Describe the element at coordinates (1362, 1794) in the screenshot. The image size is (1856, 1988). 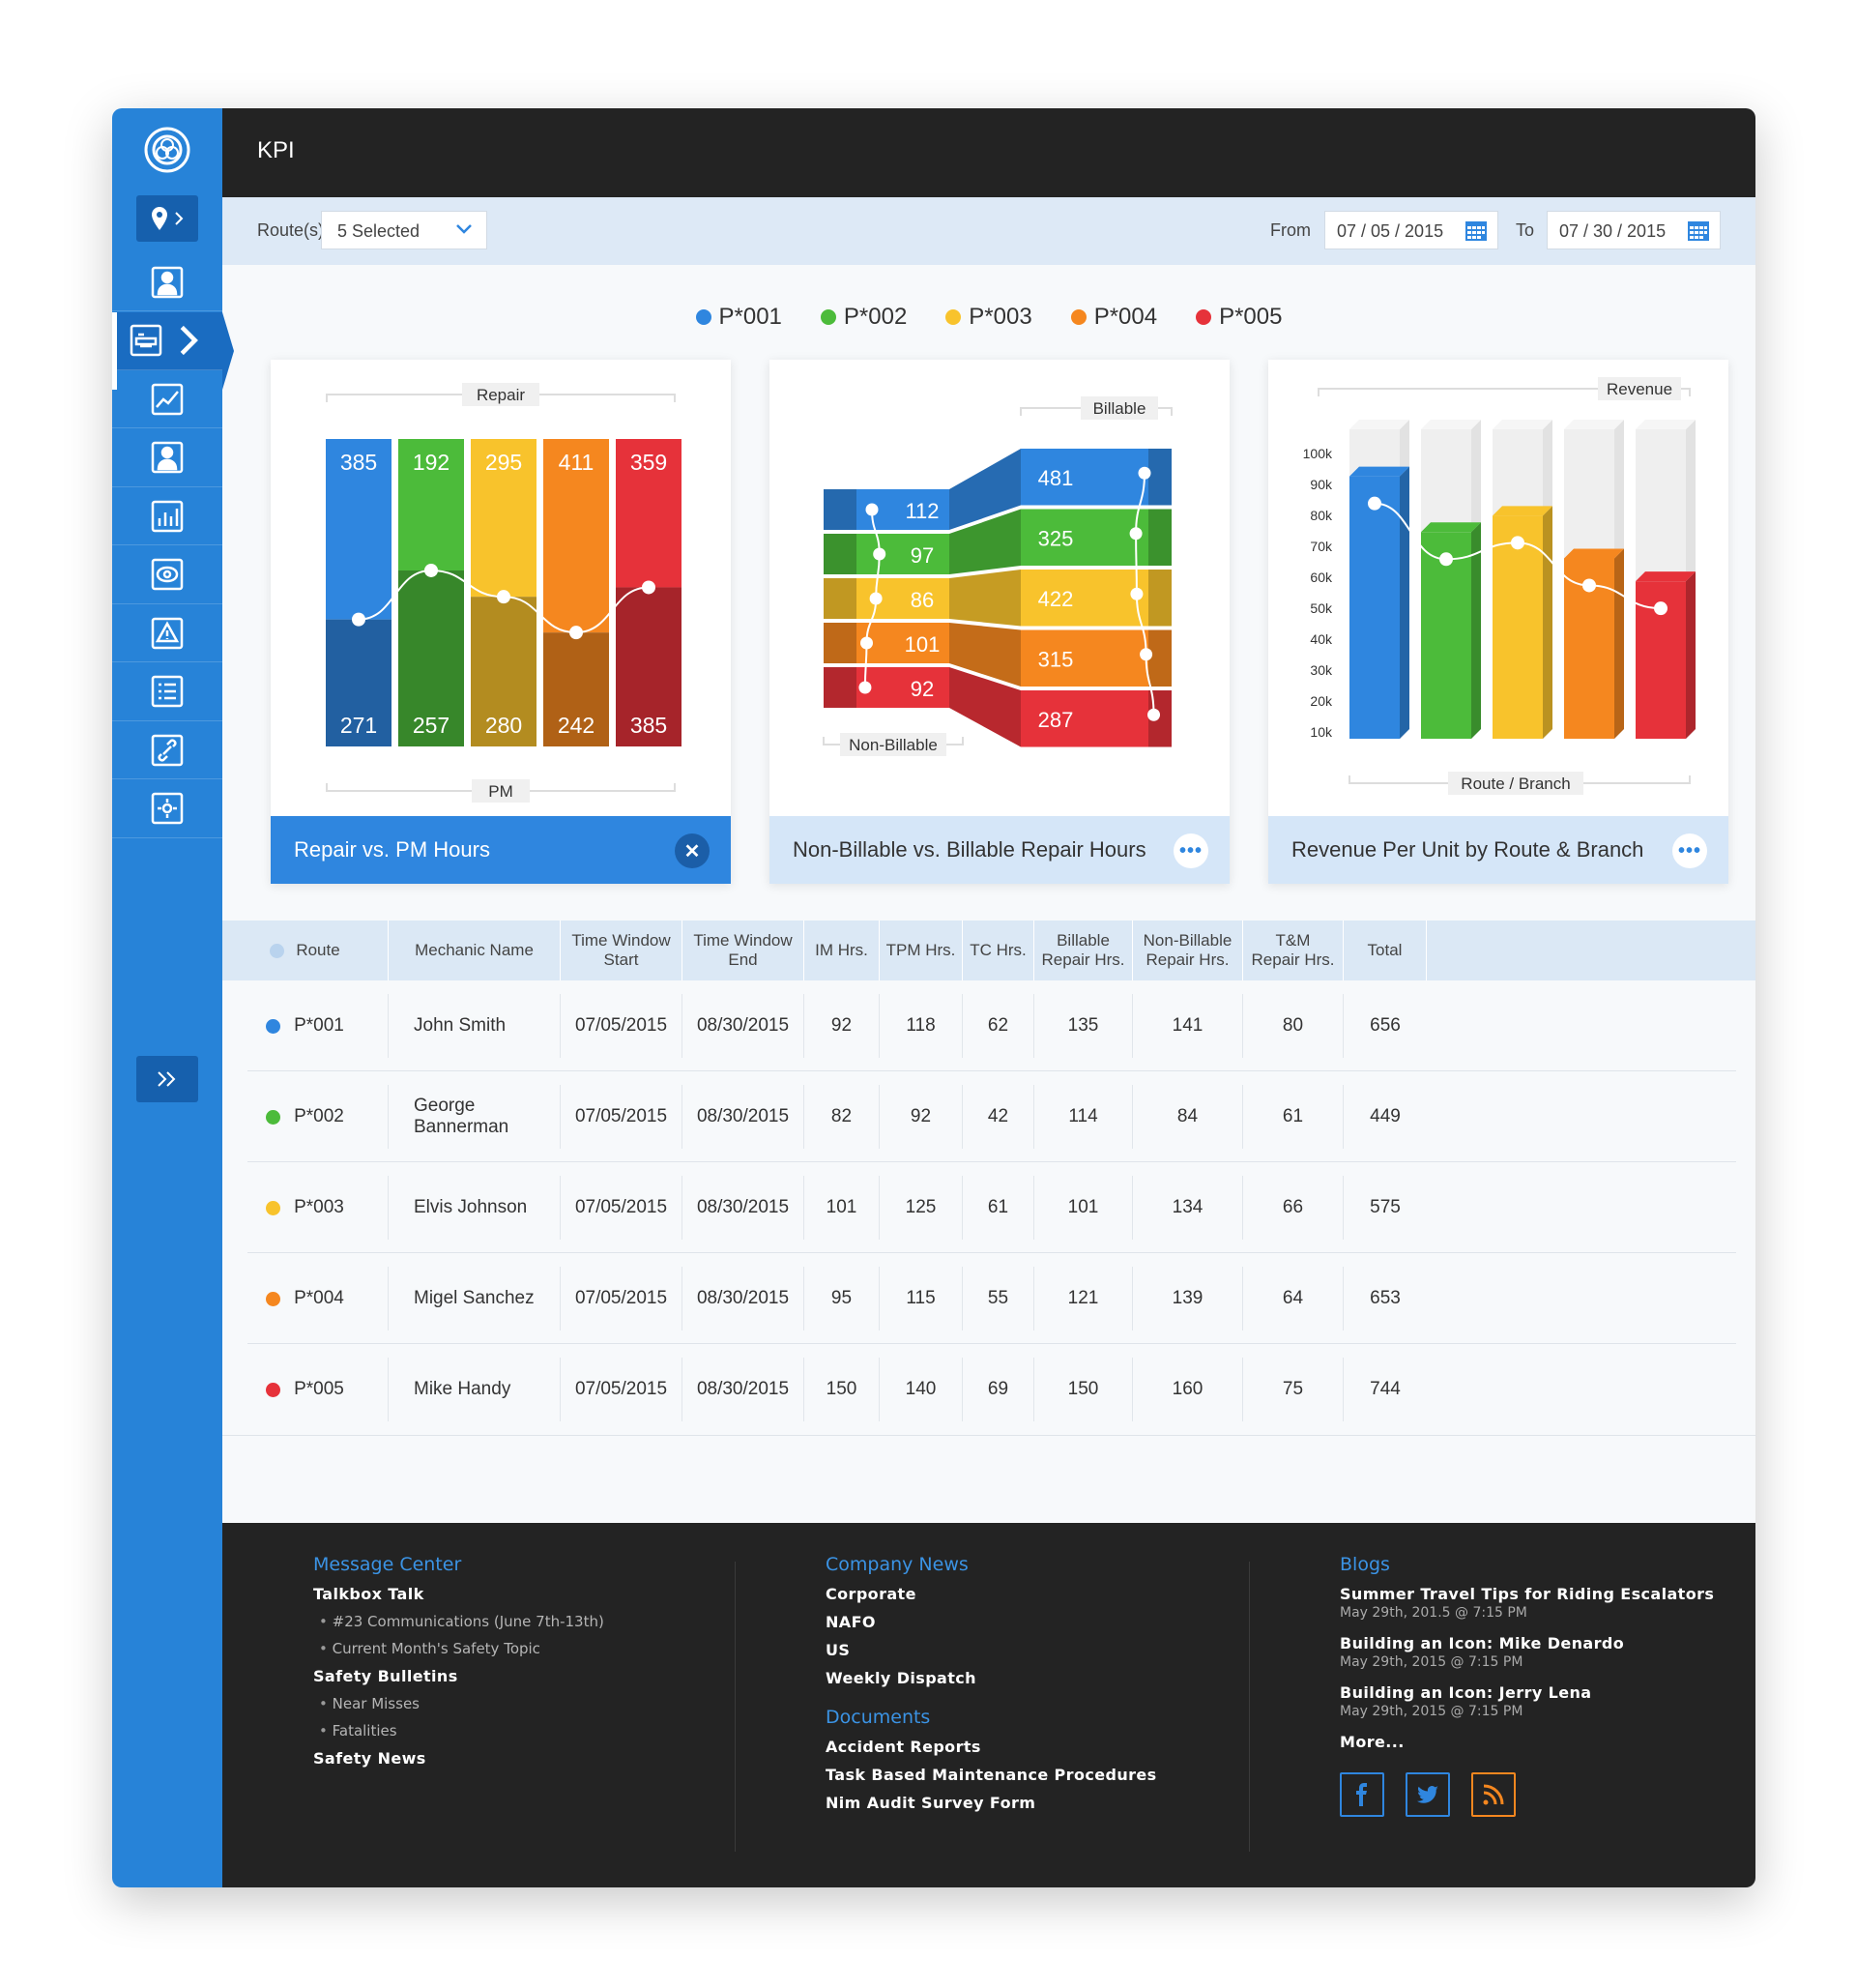
I see `facebook-icon` at that location.